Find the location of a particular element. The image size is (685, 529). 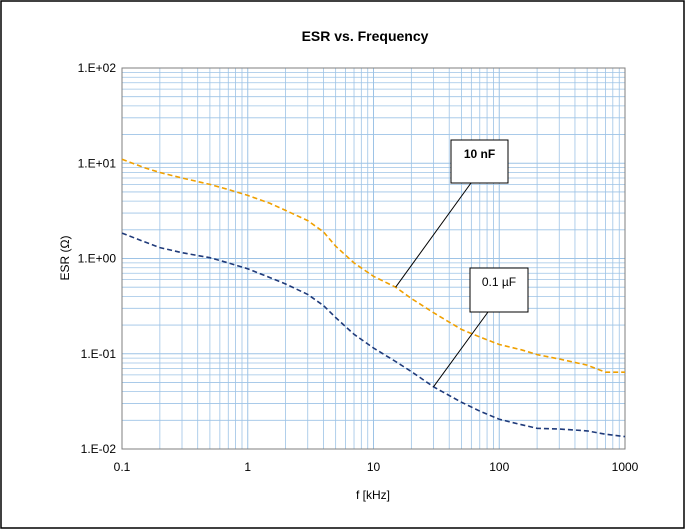

x-axis-ticks: 0.1 1 10 100 1000 is located at coordinates (376, 467).